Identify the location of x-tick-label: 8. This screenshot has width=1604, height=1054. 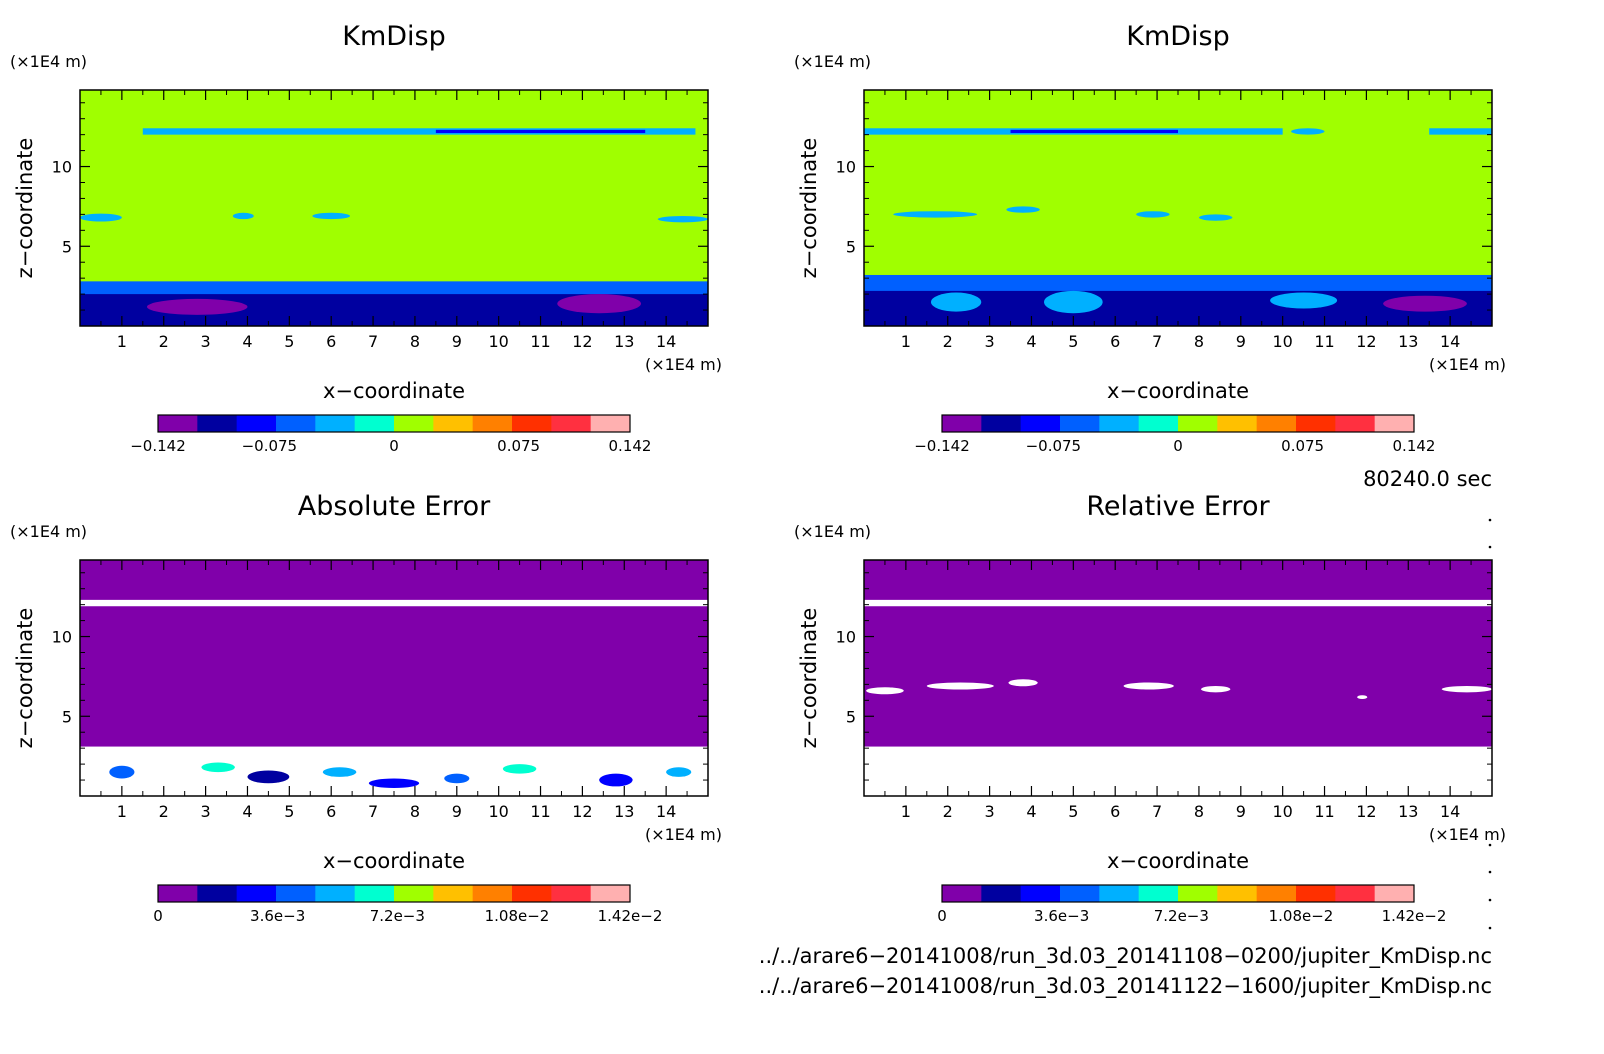
(1199, 341).